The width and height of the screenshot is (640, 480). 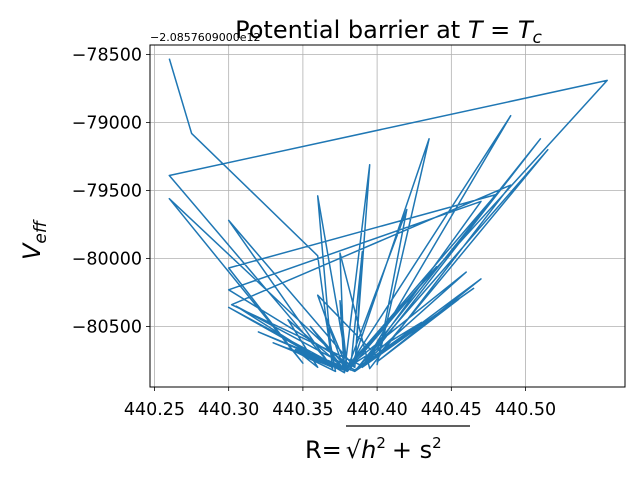 What do you see at coordinates (437, 443) in the screenshot?
I see `x-axis-label-exp2: 2` at bounding box center [437, 443].